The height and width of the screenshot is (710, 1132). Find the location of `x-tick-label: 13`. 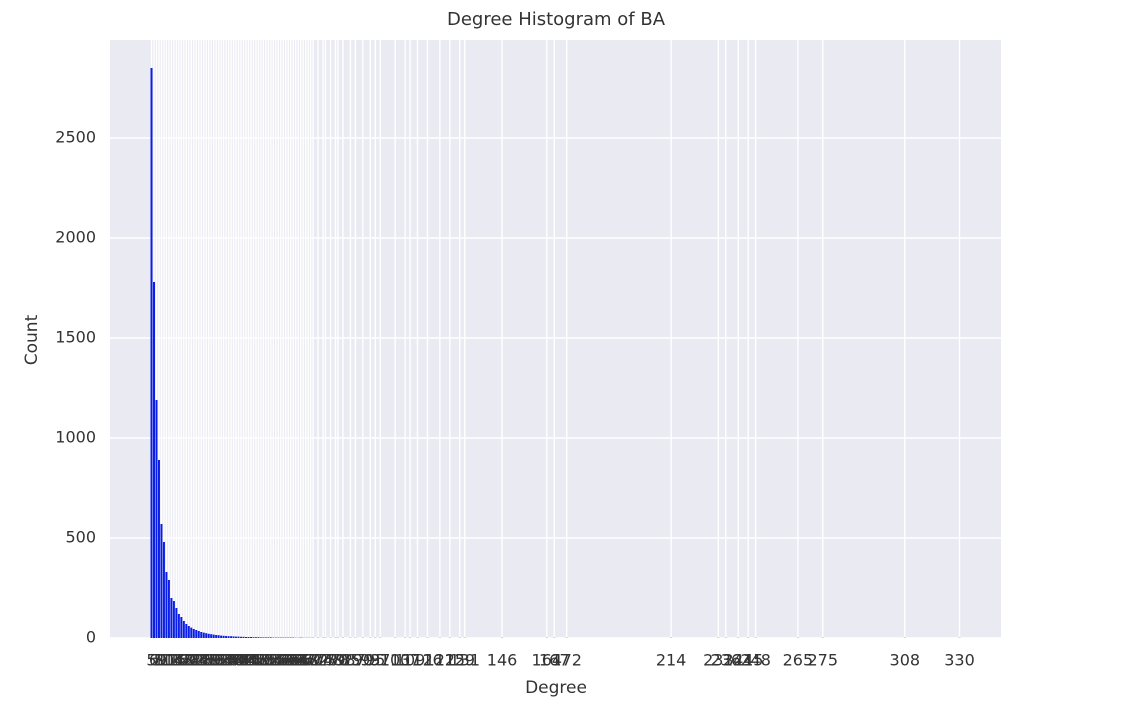

x-tick-label: 13 is located at coordinates (171, 660).